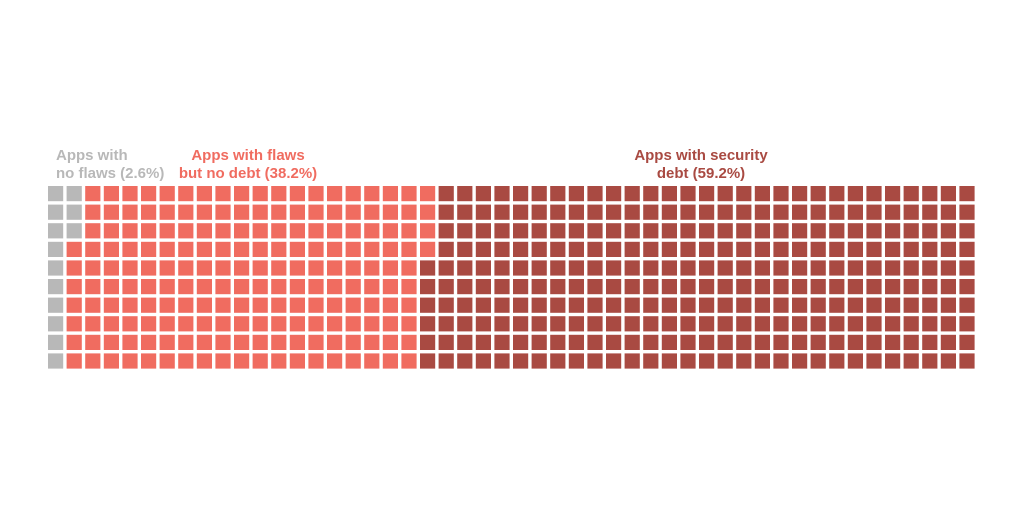 This screenshot has height=512, width=1024. I want to click on label-security-debt-line1: Apps with security, so click(701, 155).